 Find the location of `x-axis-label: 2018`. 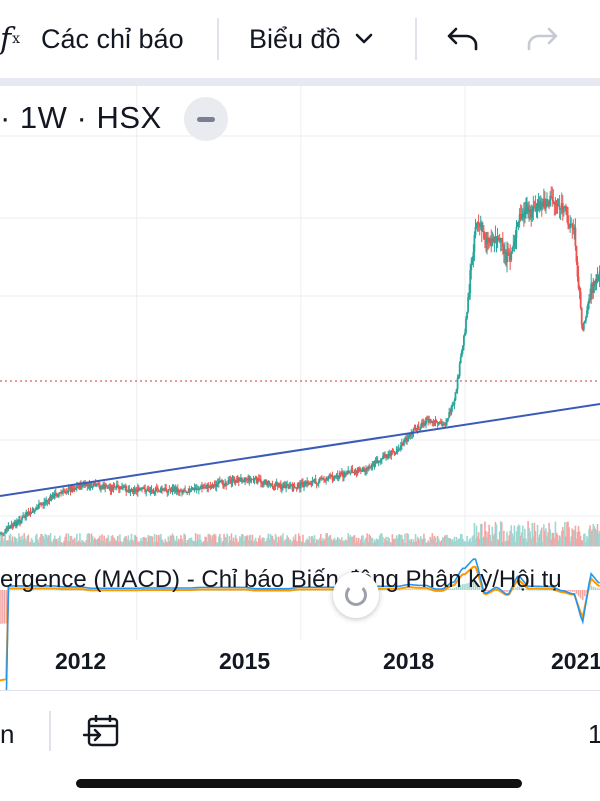

x-axis-label: 2018 is located at coordinates (409, 661).